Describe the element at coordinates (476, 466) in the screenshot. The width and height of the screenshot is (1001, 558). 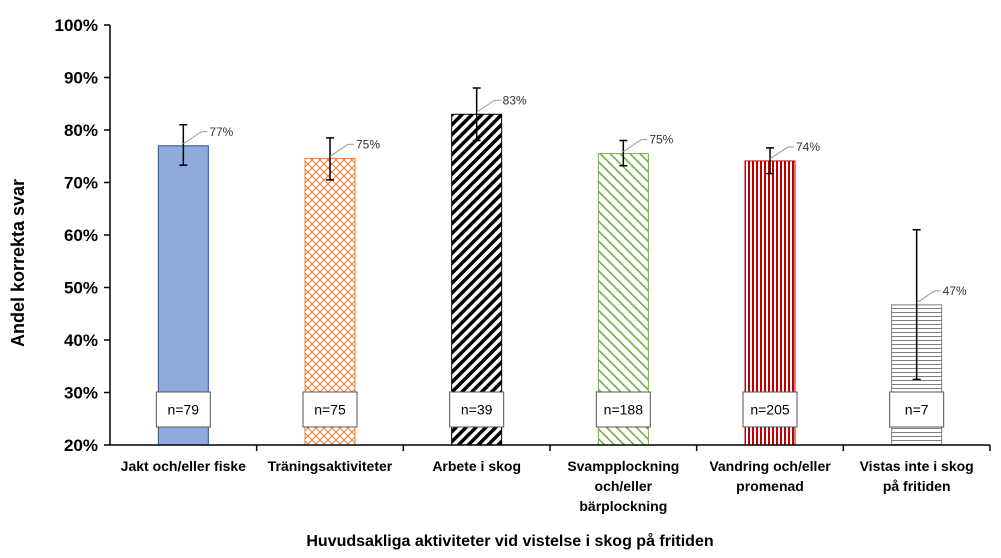
I see `category-label-3-line-1: Arbete i skog` at that location.